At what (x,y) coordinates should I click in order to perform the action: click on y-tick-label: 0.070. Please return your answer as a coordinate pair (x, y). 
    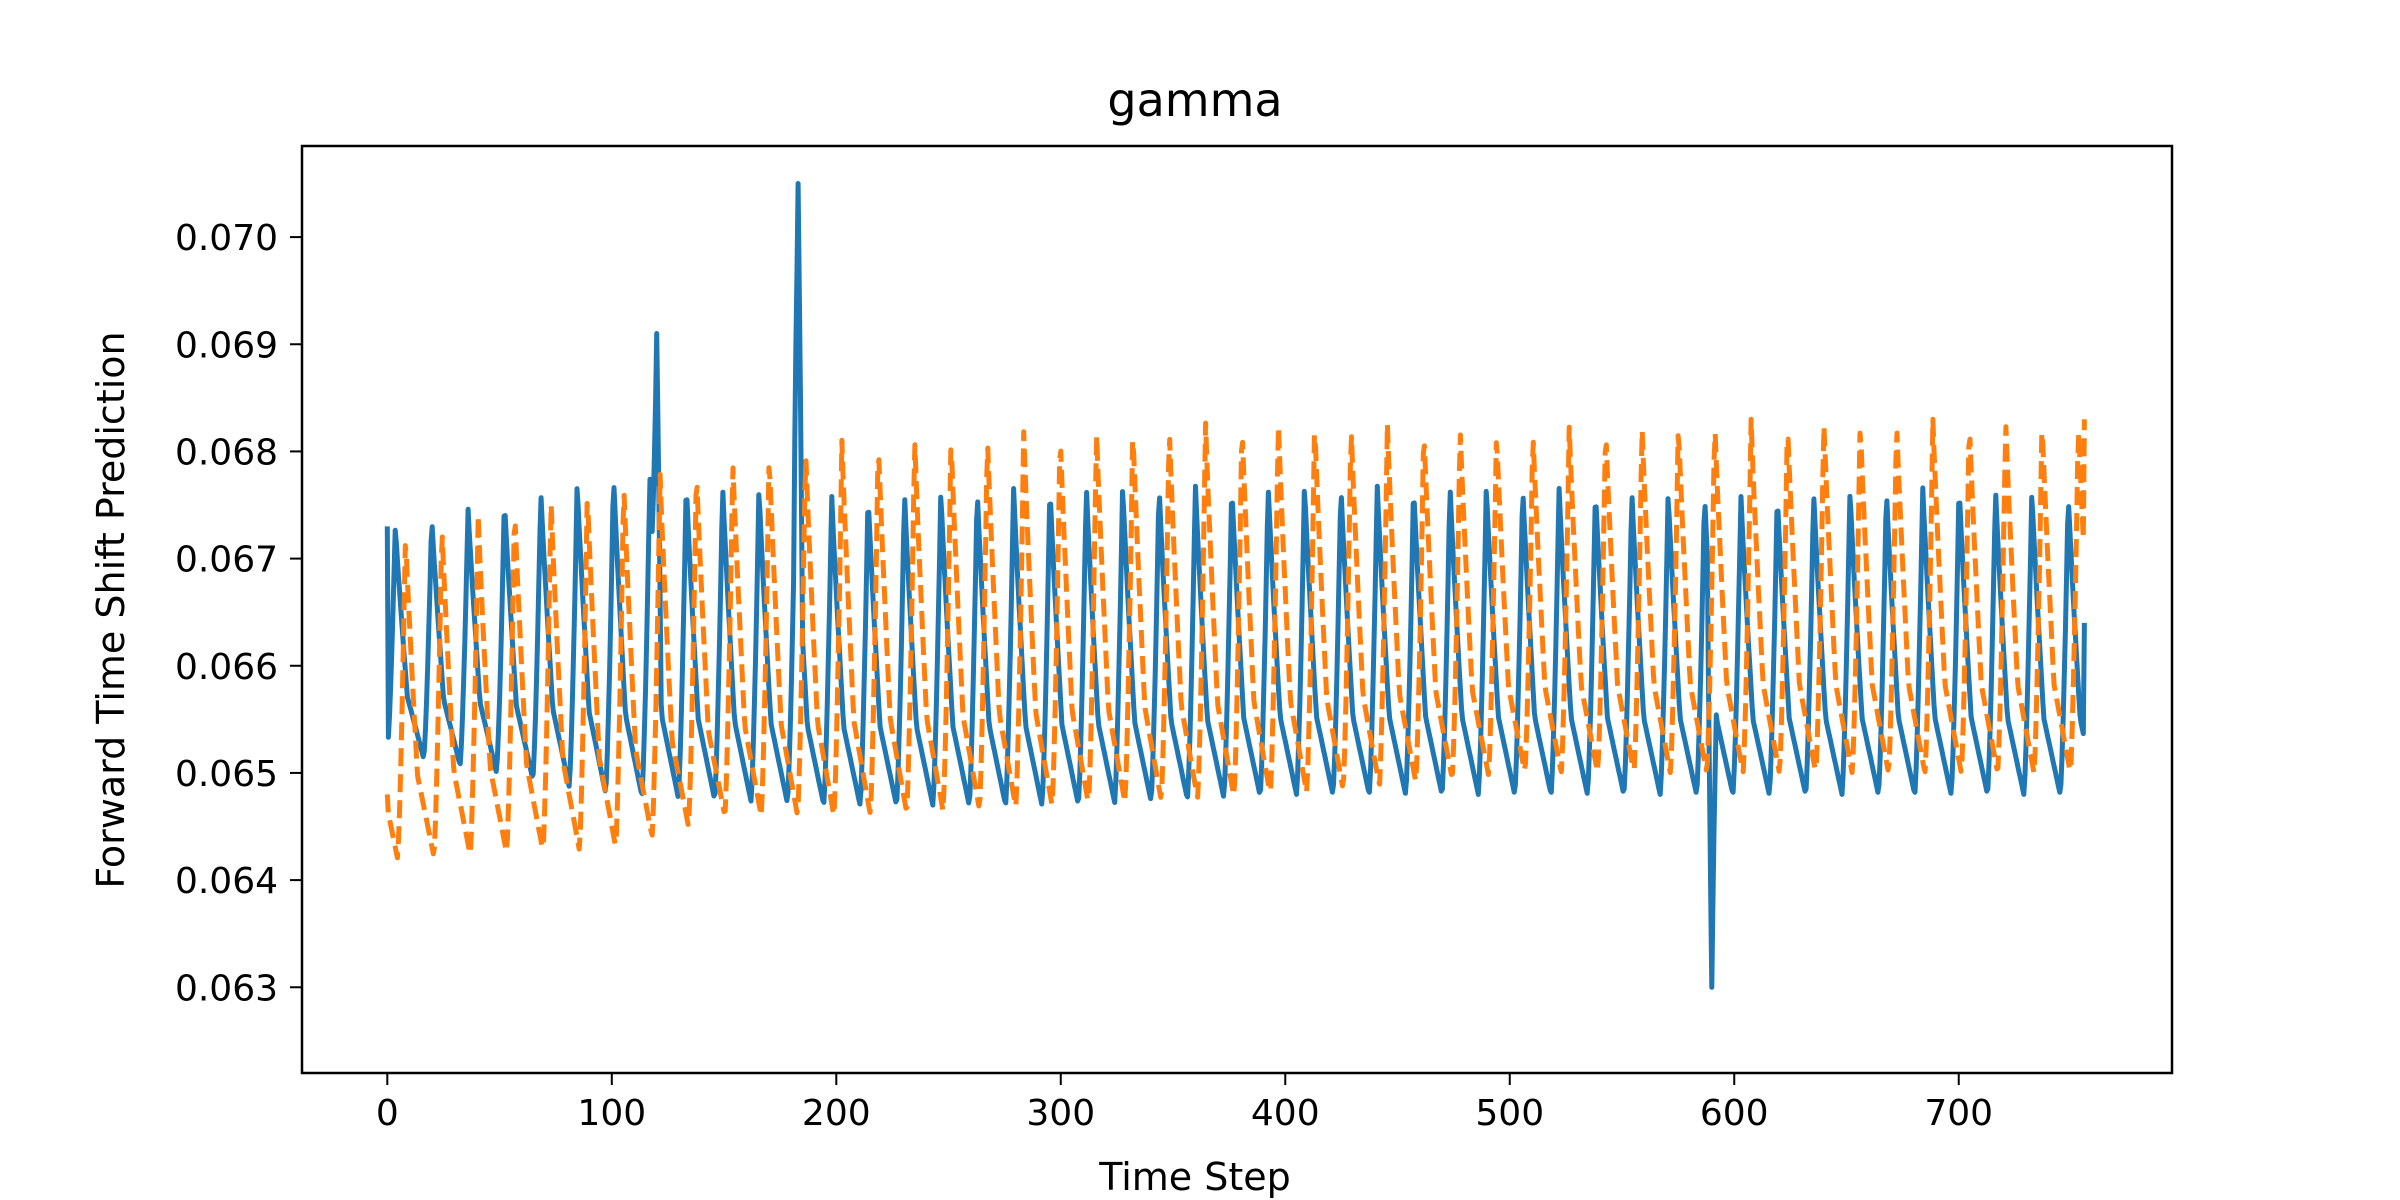
    Looking at the image, I should click on (226, 238).